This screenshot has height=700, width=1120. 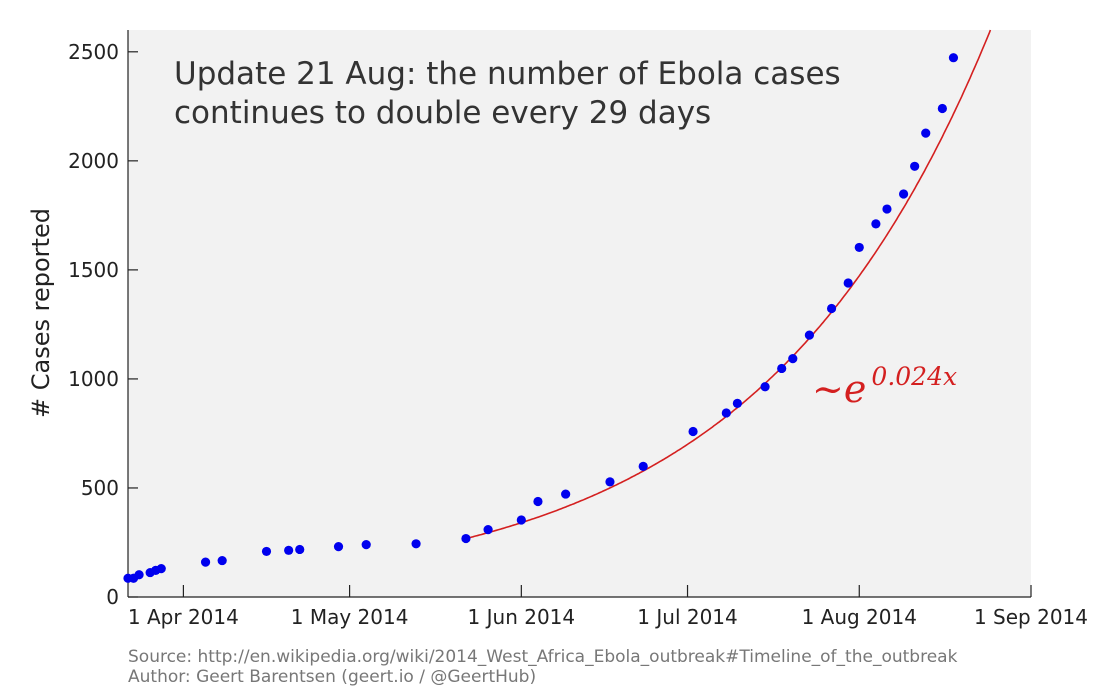 What do you see at coordinates (183, 617) in the screenshot?
I see `x-tick-label: 1 Apr 2014` at bounding box center [183, 617].